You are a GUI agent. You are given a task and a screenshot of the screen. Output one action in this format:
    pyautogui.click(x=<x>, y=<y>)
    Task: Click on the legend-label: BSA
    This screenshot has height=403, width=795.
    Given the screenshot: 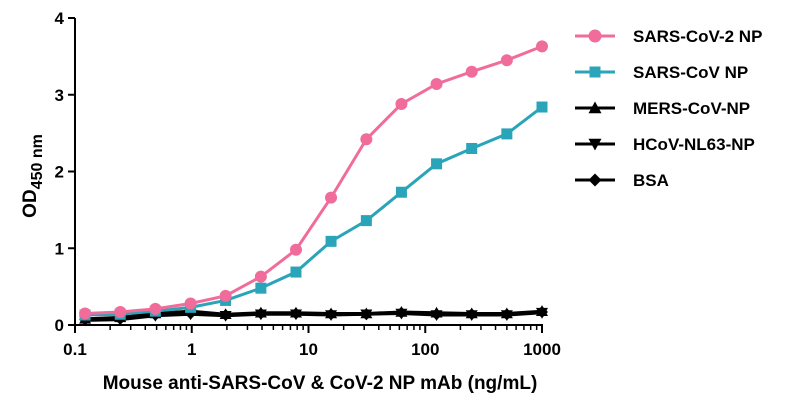 What is the action you would take?
    pyautogui.click(x=651, y=180)
    